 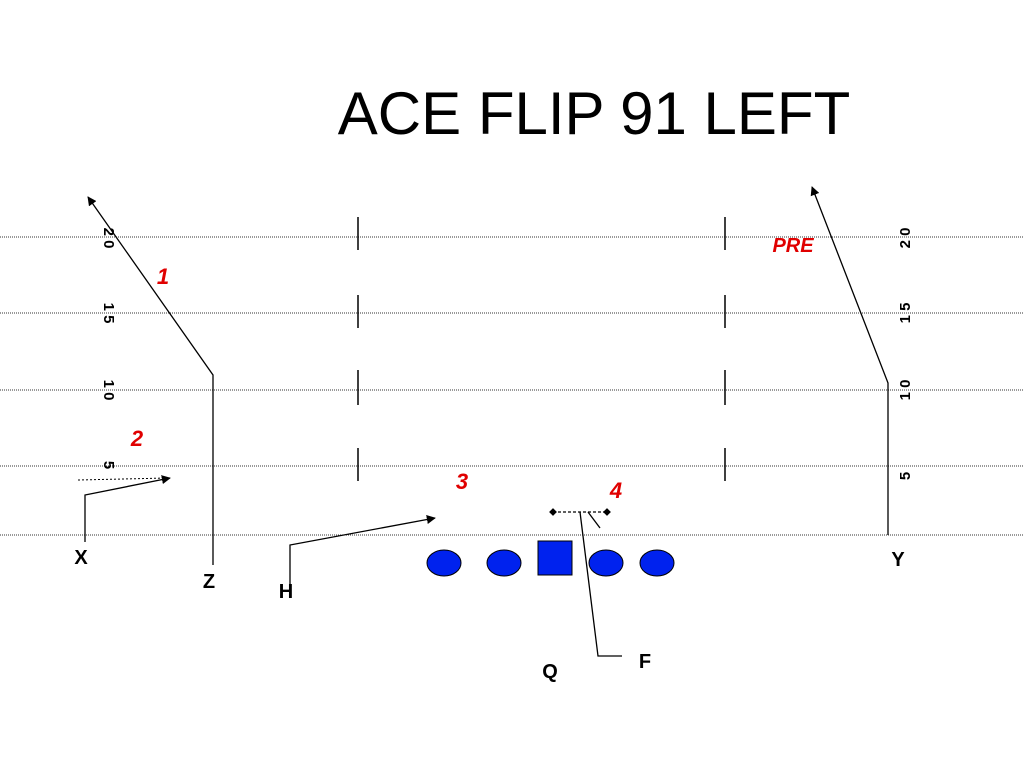 I want to click on yard-markers-right: 2 0 1 5 1 0 5, so click(x=905, y=354).